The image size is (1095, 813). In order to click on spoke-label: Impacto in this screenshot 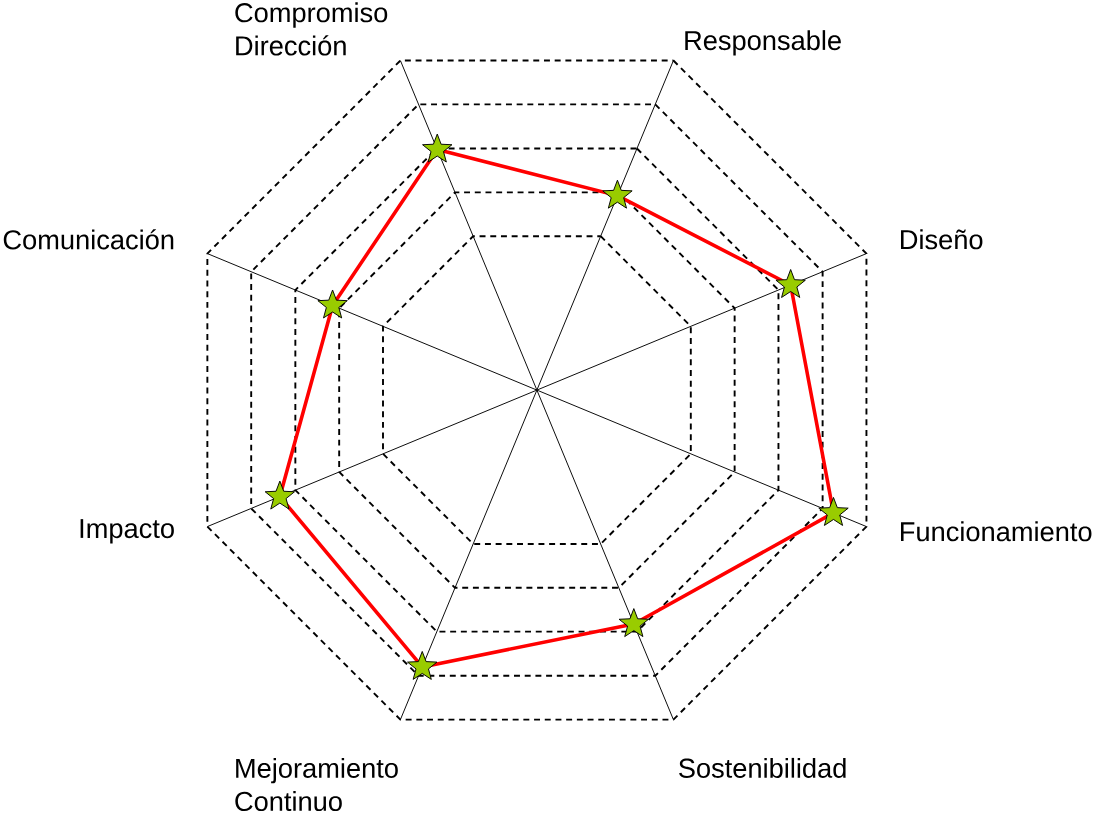, I will do `click(127, 531)`.